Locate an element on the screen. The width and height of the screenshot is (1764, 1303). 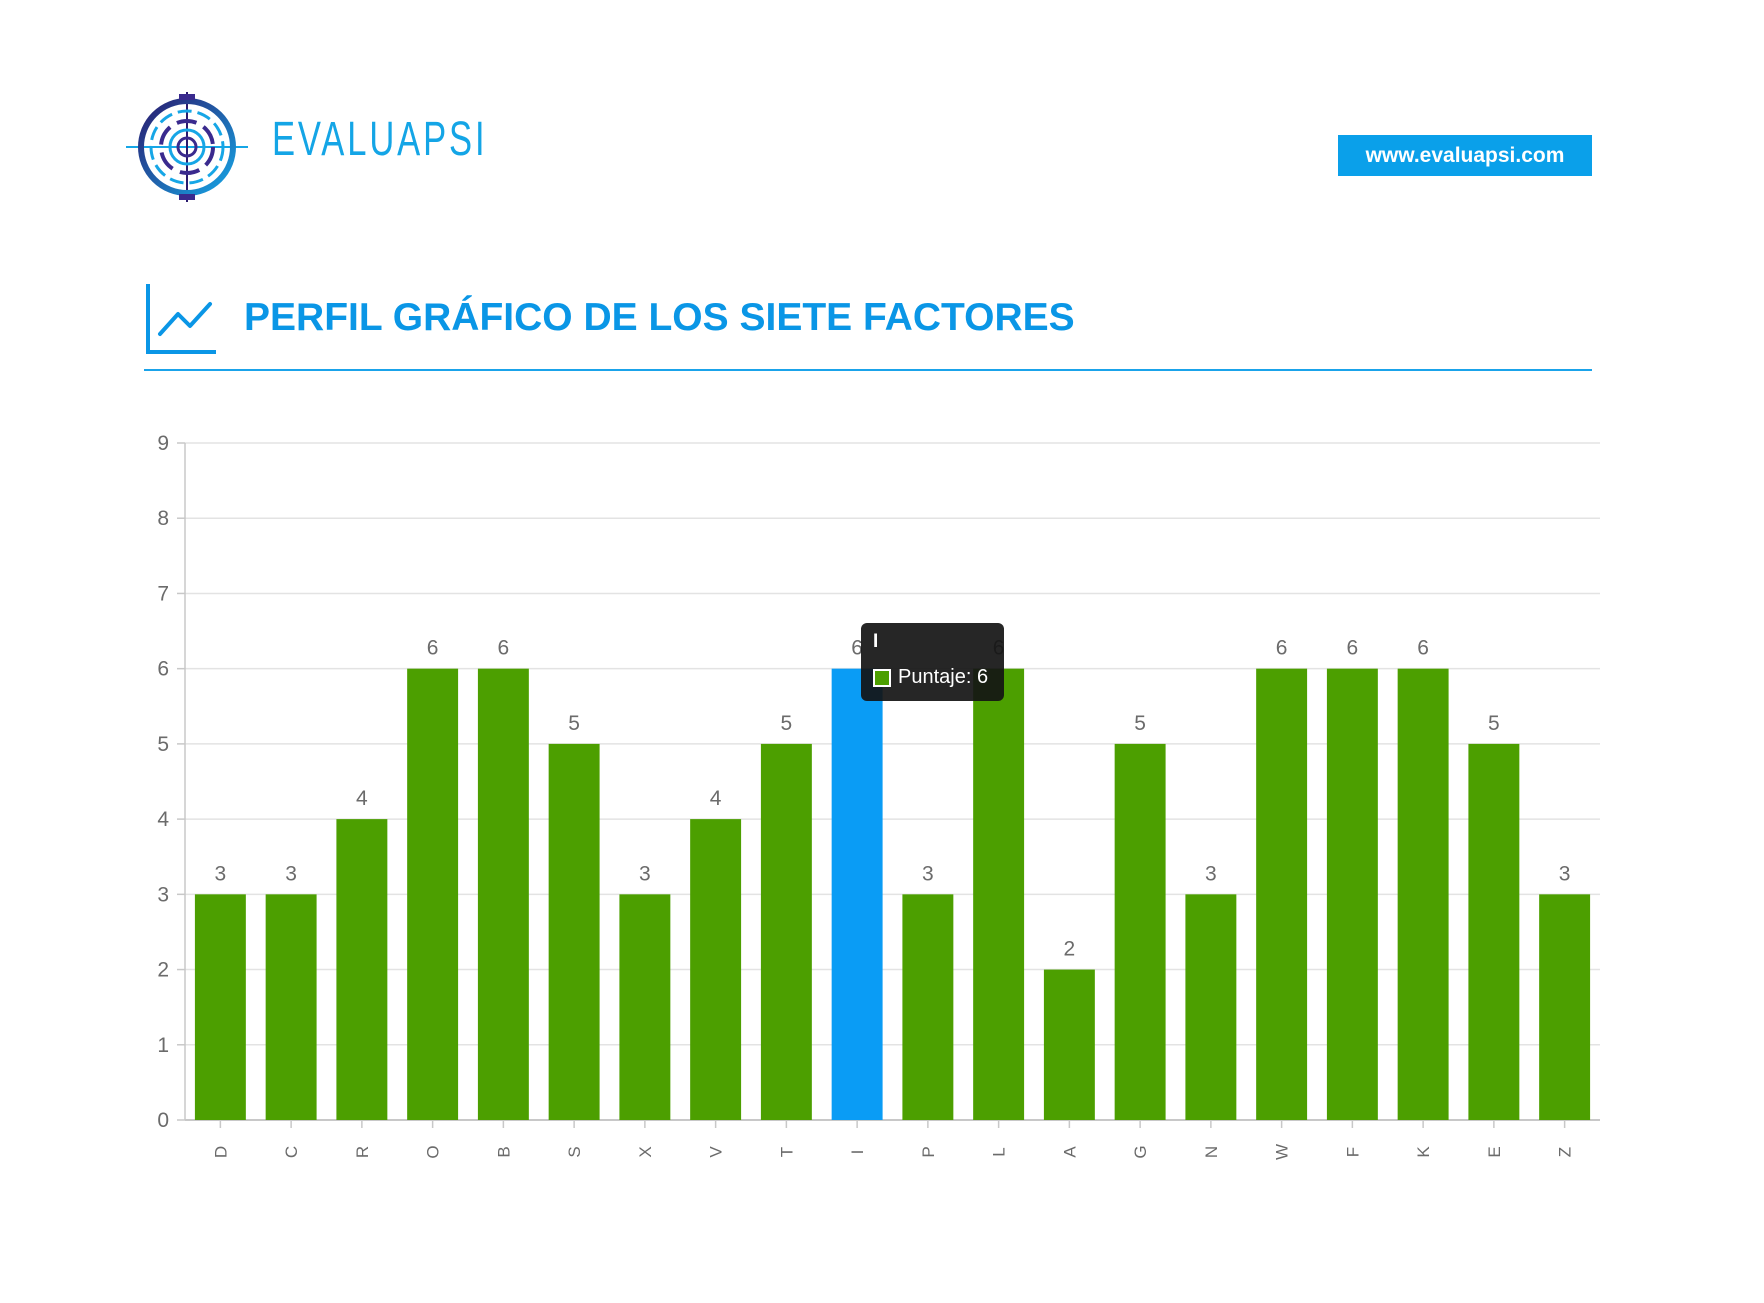
data-label: 2 is located at coordinates (1070, 949).